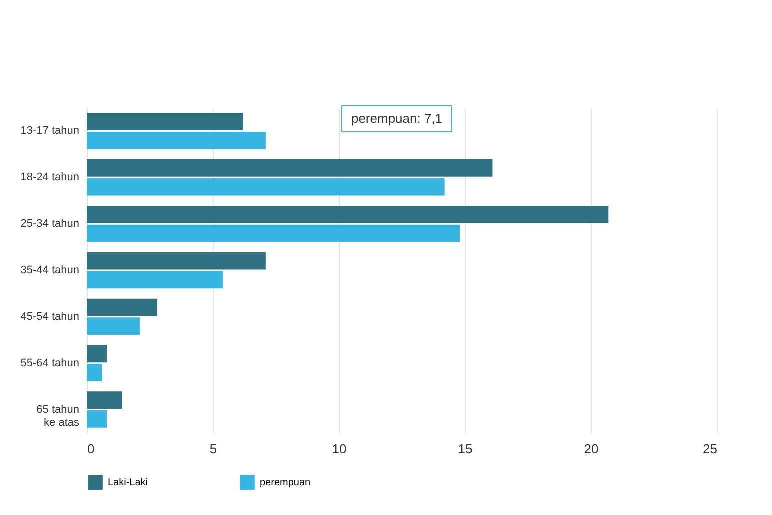  I want to click on x-tick-label: 20, so click(591, 449).